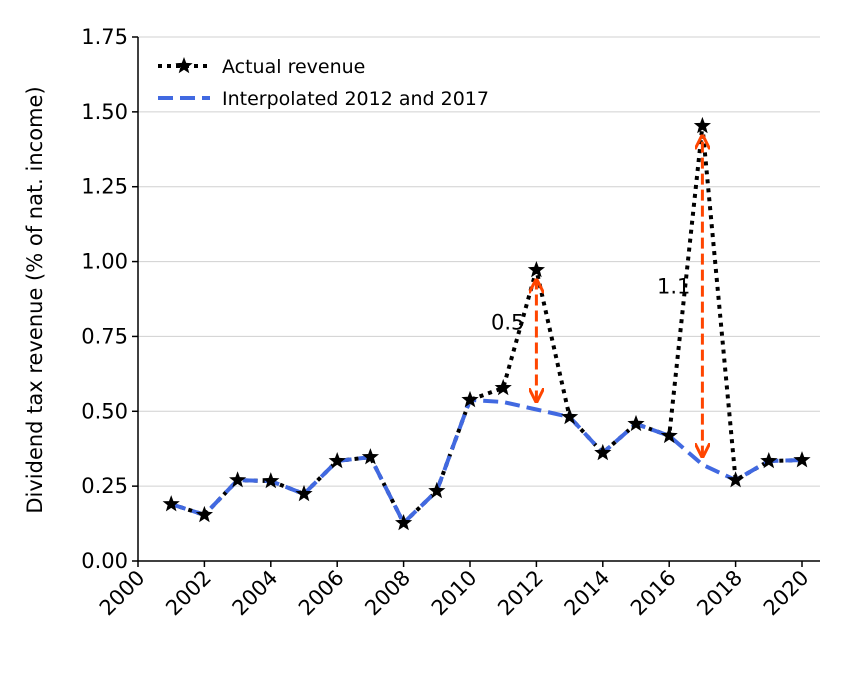 The image size is (860, 673). What do you see at coordinates (454, 593) in the screenshot?
I see `x-tick-label: 2010` at bounding box center [454, 593].